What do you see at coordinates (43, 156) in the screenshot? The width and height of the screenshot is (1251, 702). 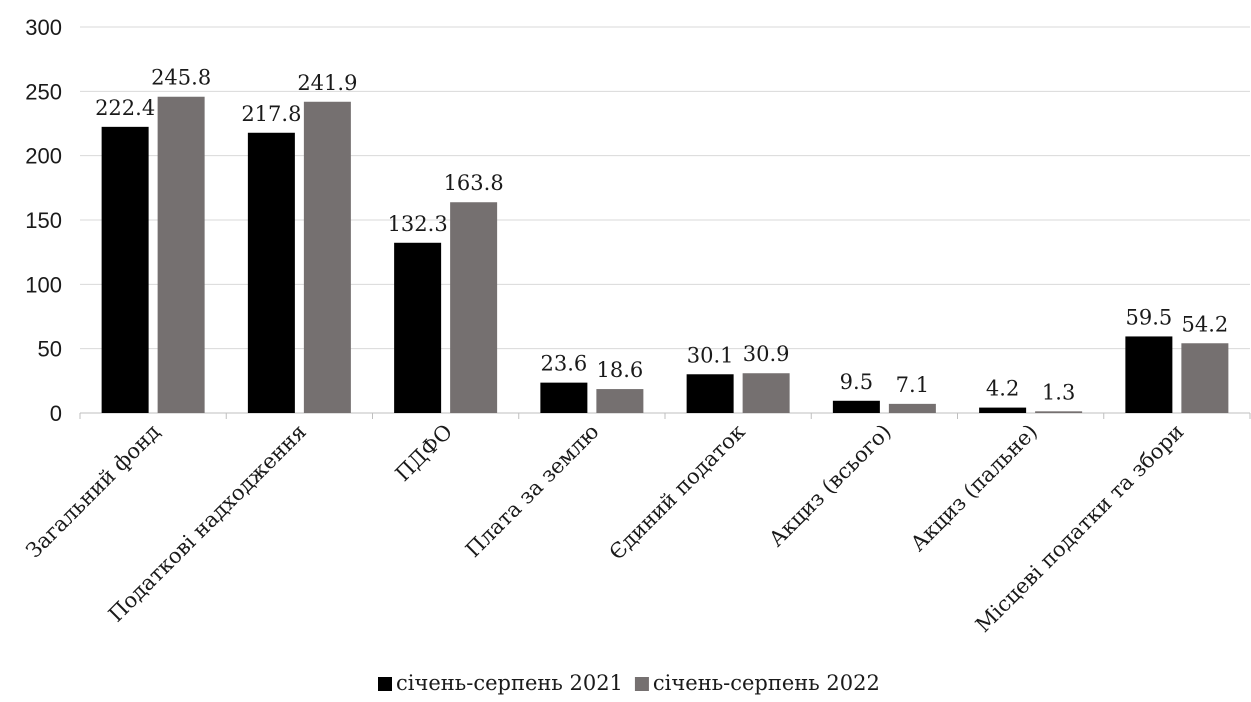 I see `y-tick-label: 200` at bounding box center [43, 156].